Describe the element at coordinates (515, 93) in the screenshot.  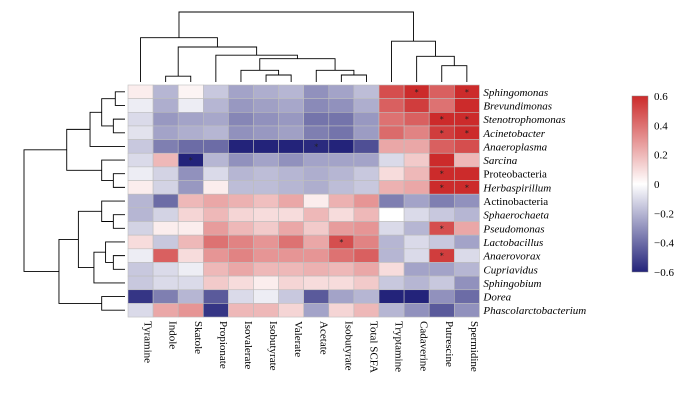
I see `row-label: Sphingomonas` at that location.